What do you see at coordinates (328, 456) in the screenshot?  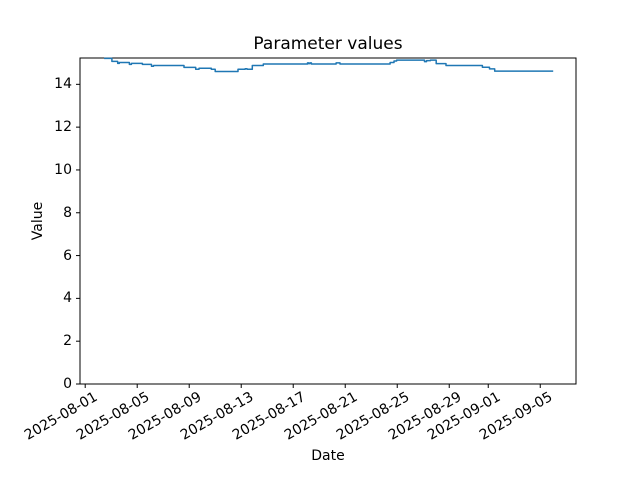 I see `x-axis-label: Date` at bounding box center [328, 456].